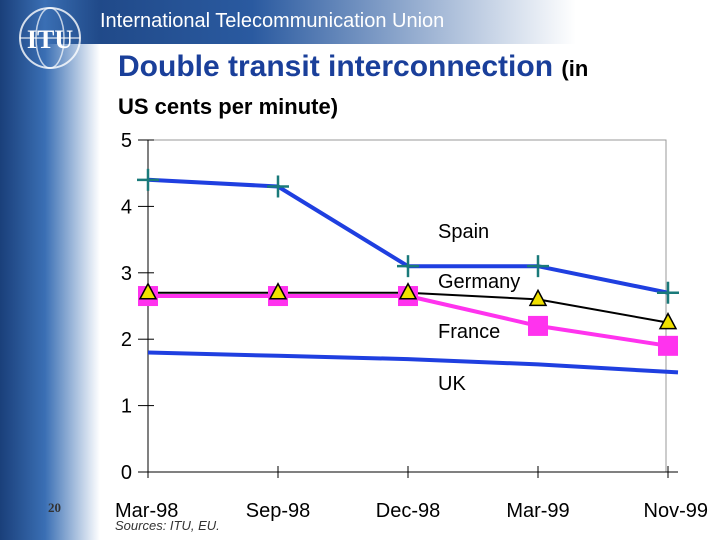 The image size is (720, 540). What do you see at coordinates (676, 511) in the screenshot?
I see `x-tick-label: Nov-99` at bounding box center [676, 511].